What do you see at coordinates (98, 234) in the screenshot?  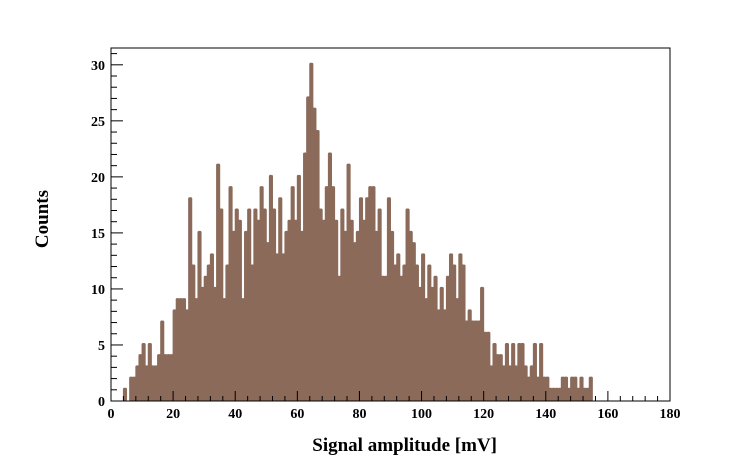 I see `y-tick-label: 15` at bounding box center [98, 234].